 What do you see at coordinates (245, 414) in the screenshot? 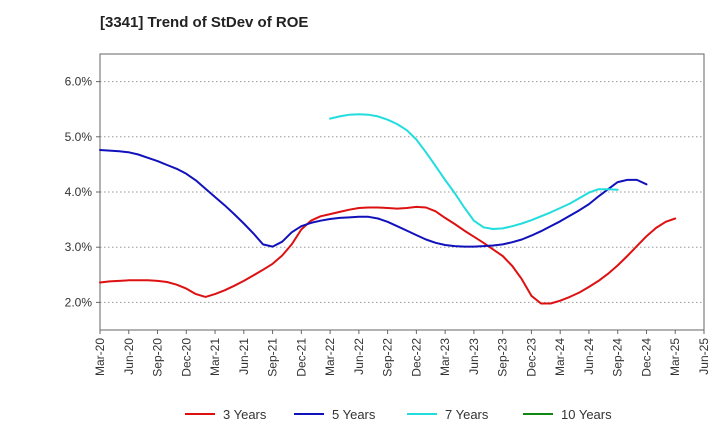
I see `legend-label-3-years: 3 Years` at bounding box center [245, 414].